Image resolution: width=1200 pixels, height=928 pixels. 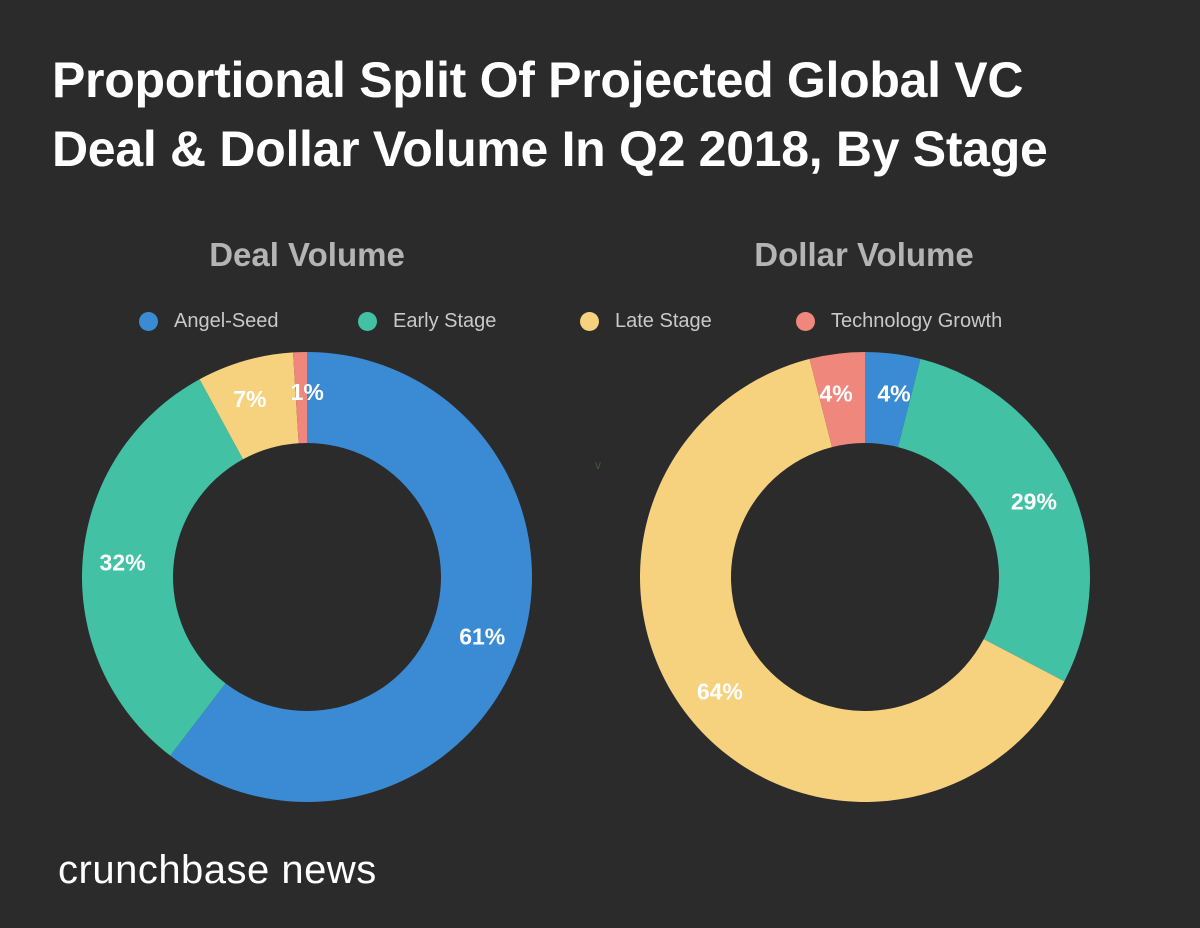 I want to click on deal-volume-title: Deal Volume, so click(x=307, y=254).